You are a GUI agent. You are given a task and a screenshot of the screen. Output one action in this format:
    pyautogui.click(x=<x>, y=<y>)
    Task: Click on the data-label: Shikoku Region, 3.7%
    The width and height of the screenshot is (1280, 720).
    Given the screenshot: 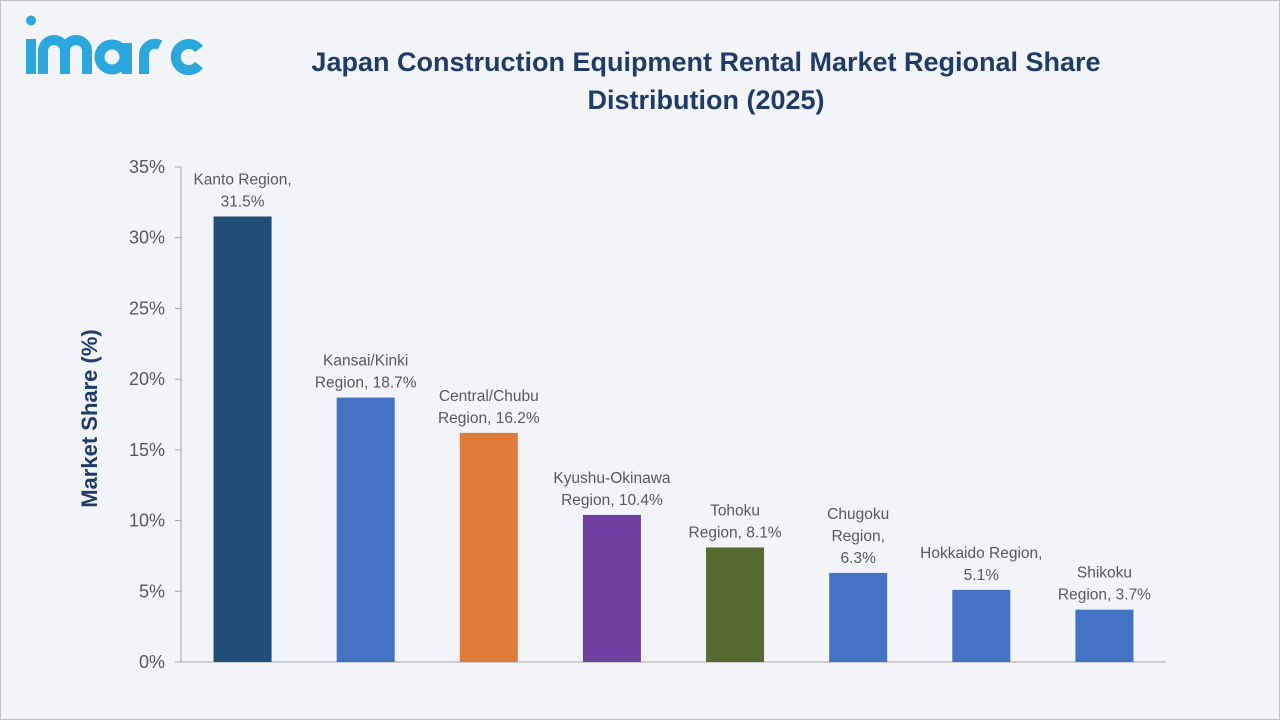 What is the action you would take?
    pyautogui.click(x=1104, y=584)
    